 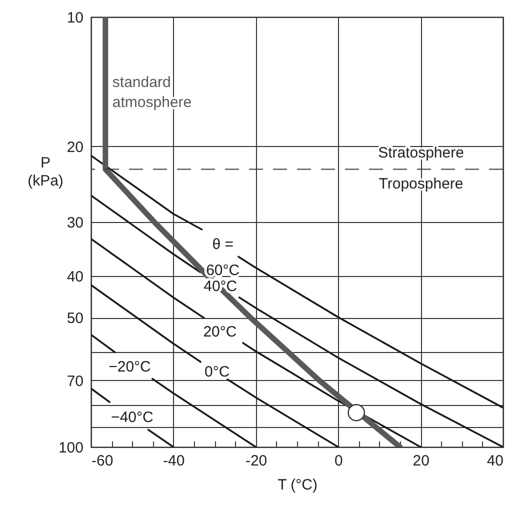 I want to click on y-tick-label: 20, so click(x=75, y=147).